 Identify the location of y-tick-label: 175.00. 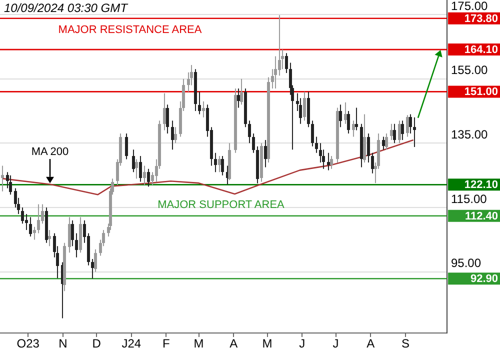
(469, 6).